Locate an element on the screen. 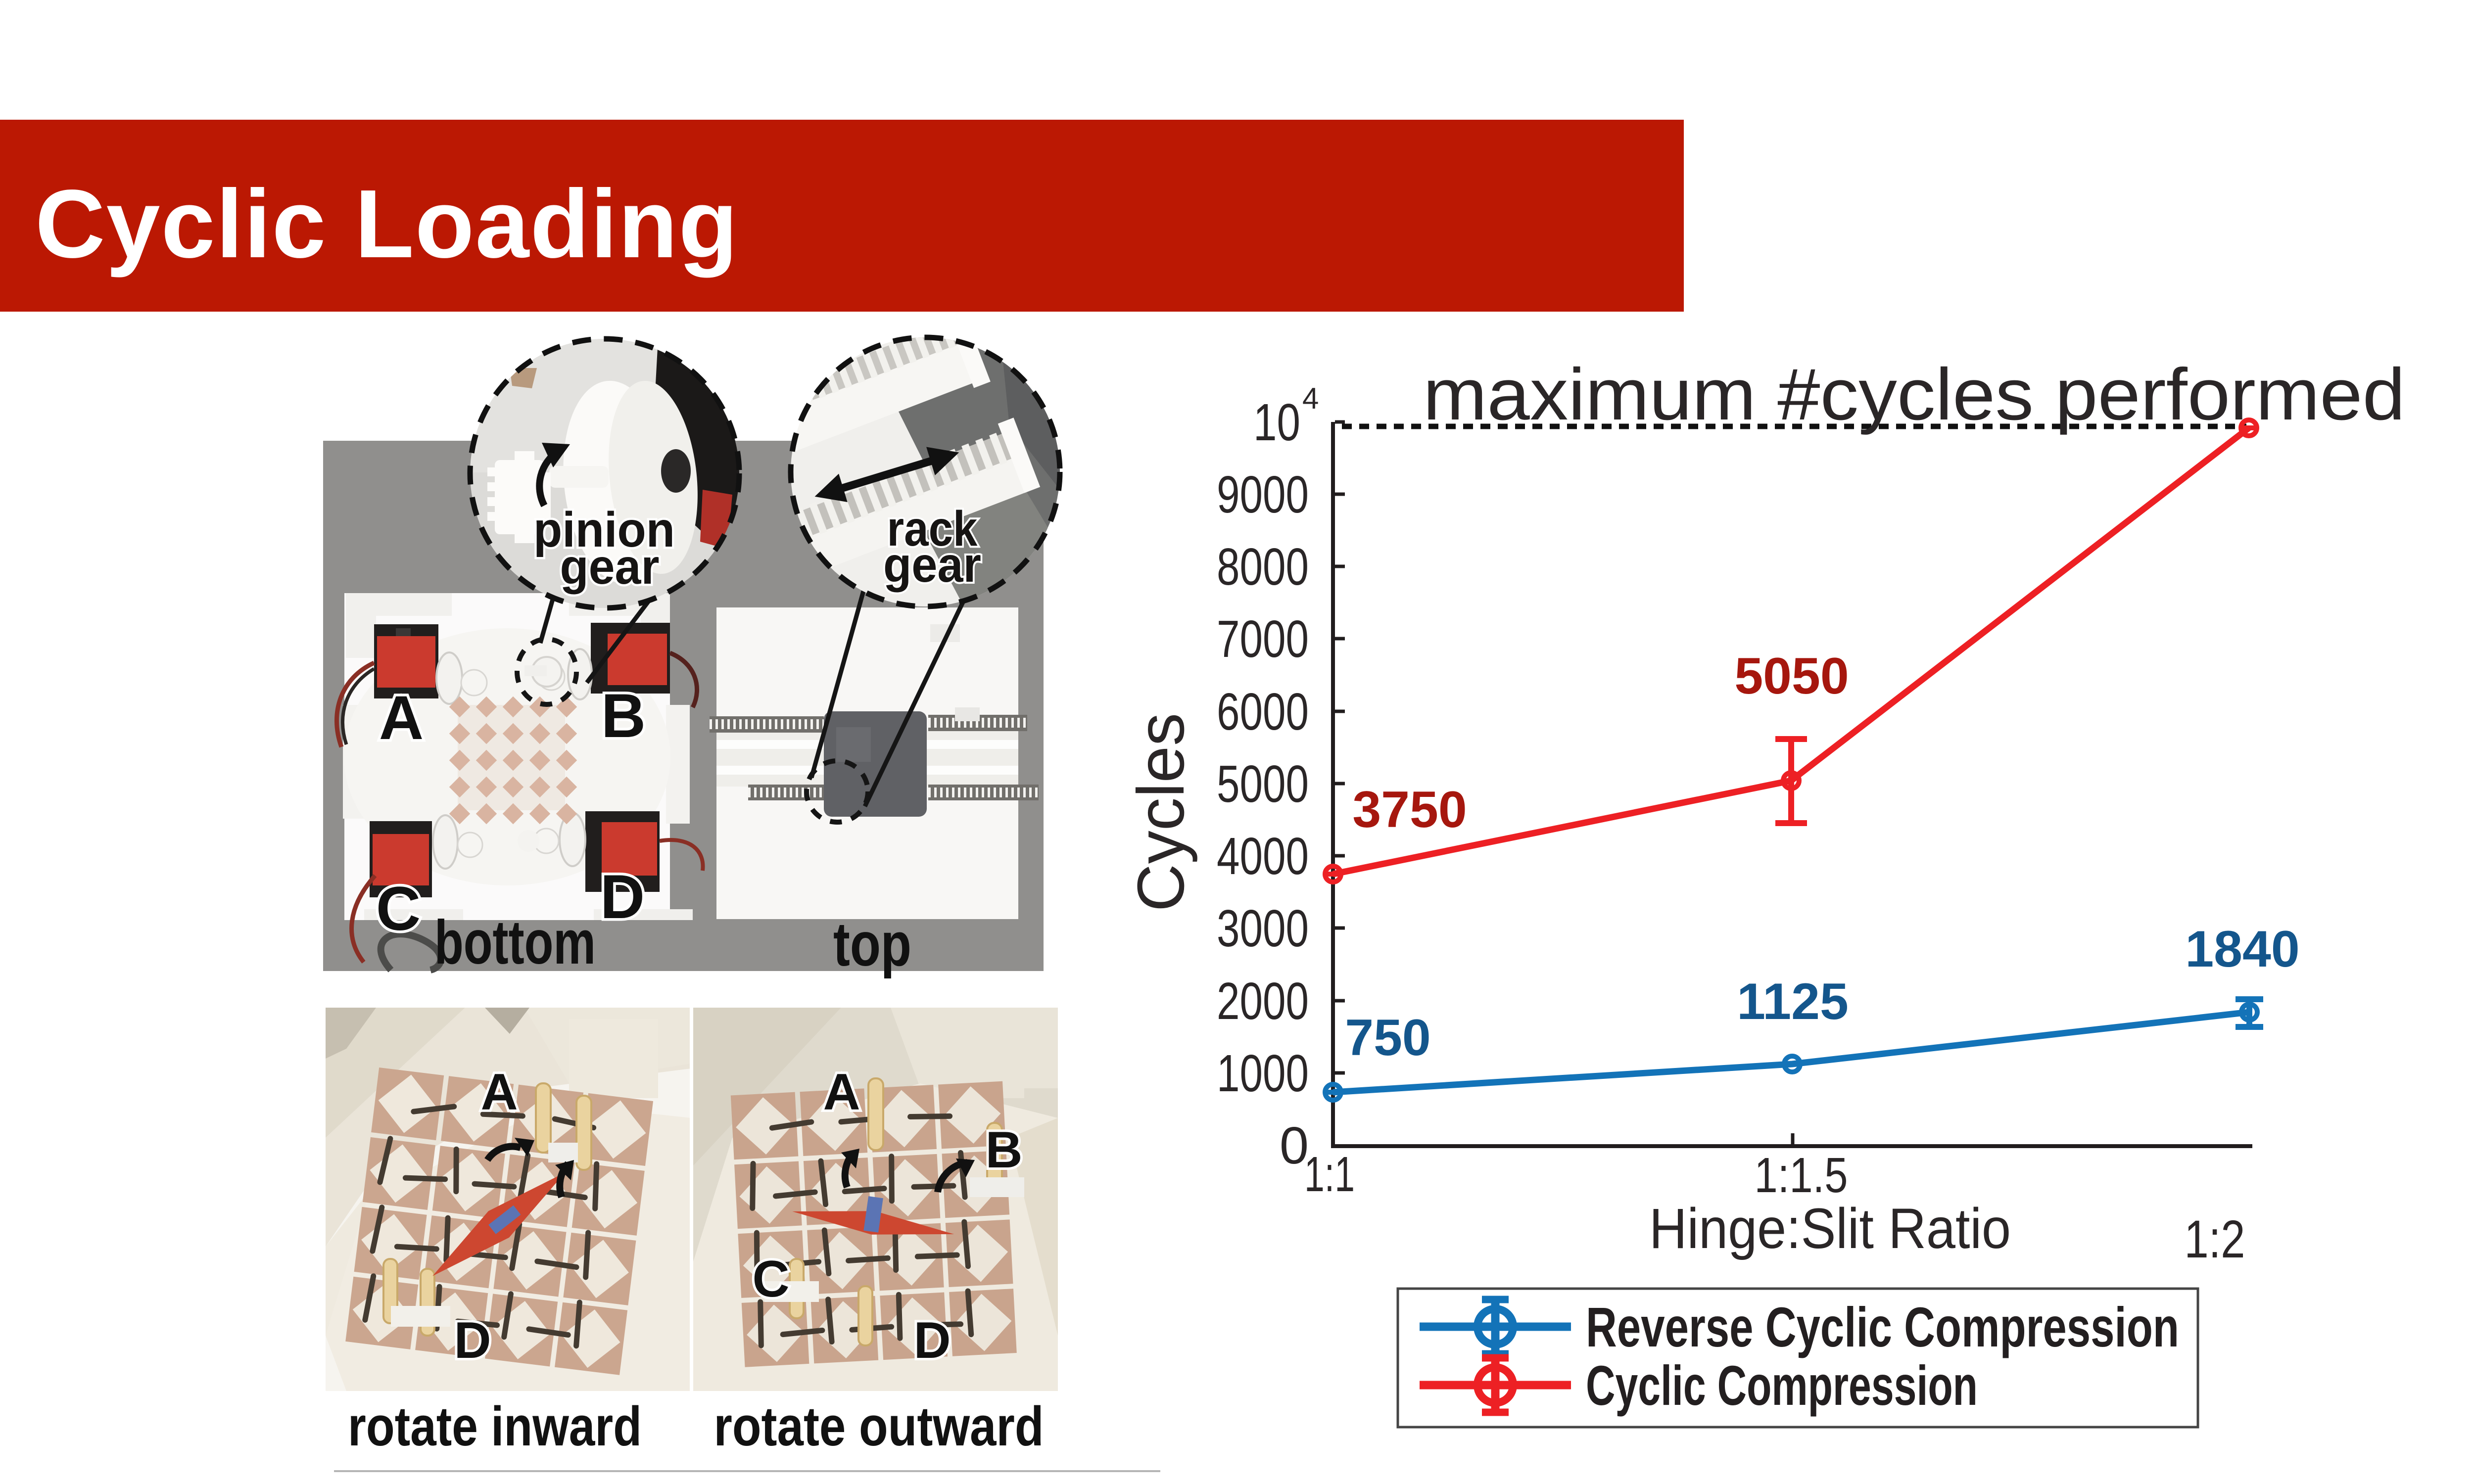  svg-text: rack is located at coordinates (933, 528).